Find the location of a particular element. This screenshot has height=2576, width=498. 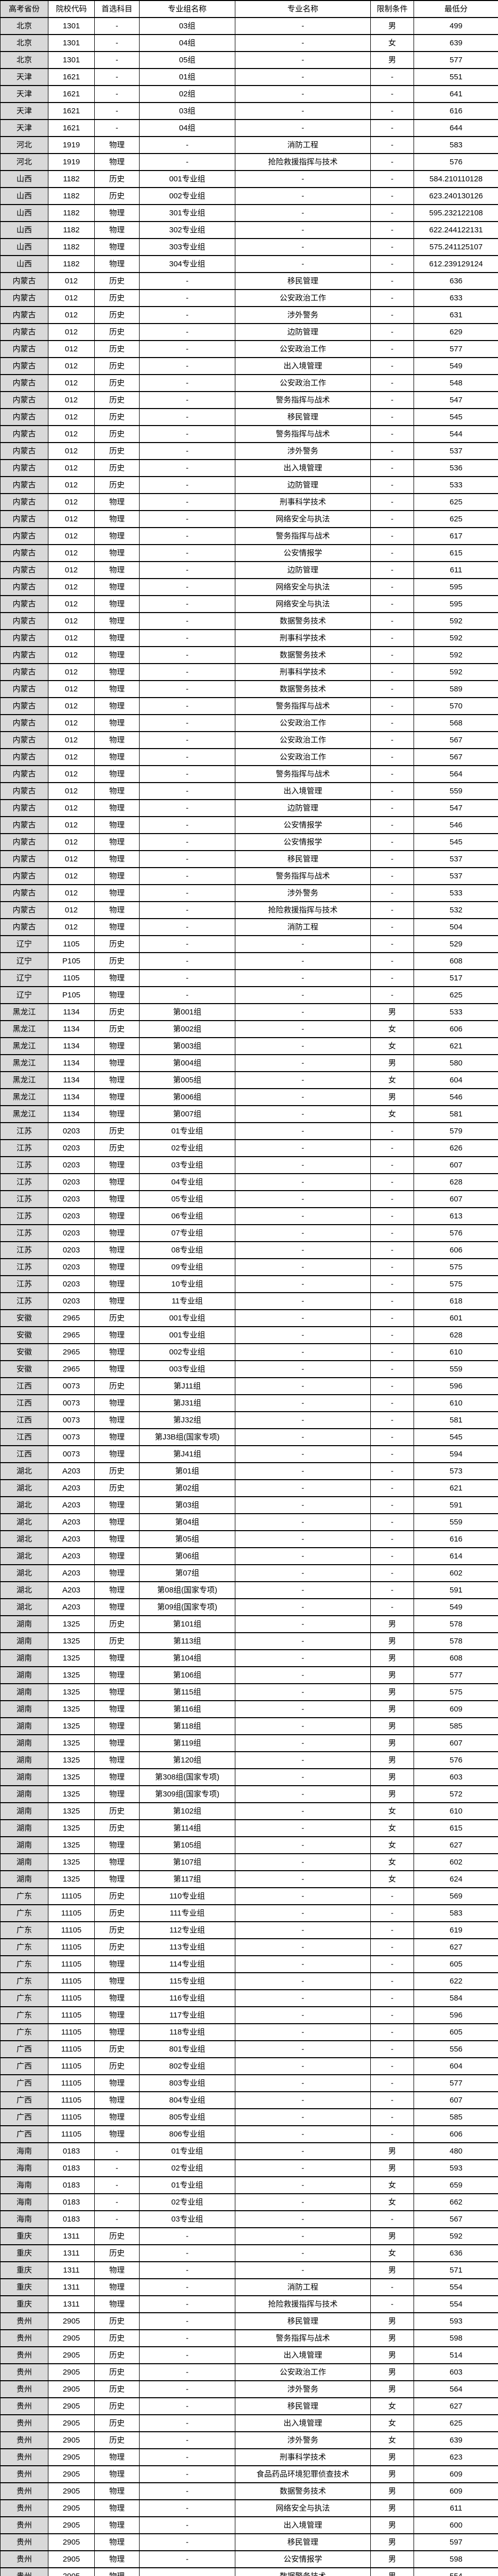

table-row: 广东 11105 物理 114专业组 - -605 is located at coordinates (249, 1964).